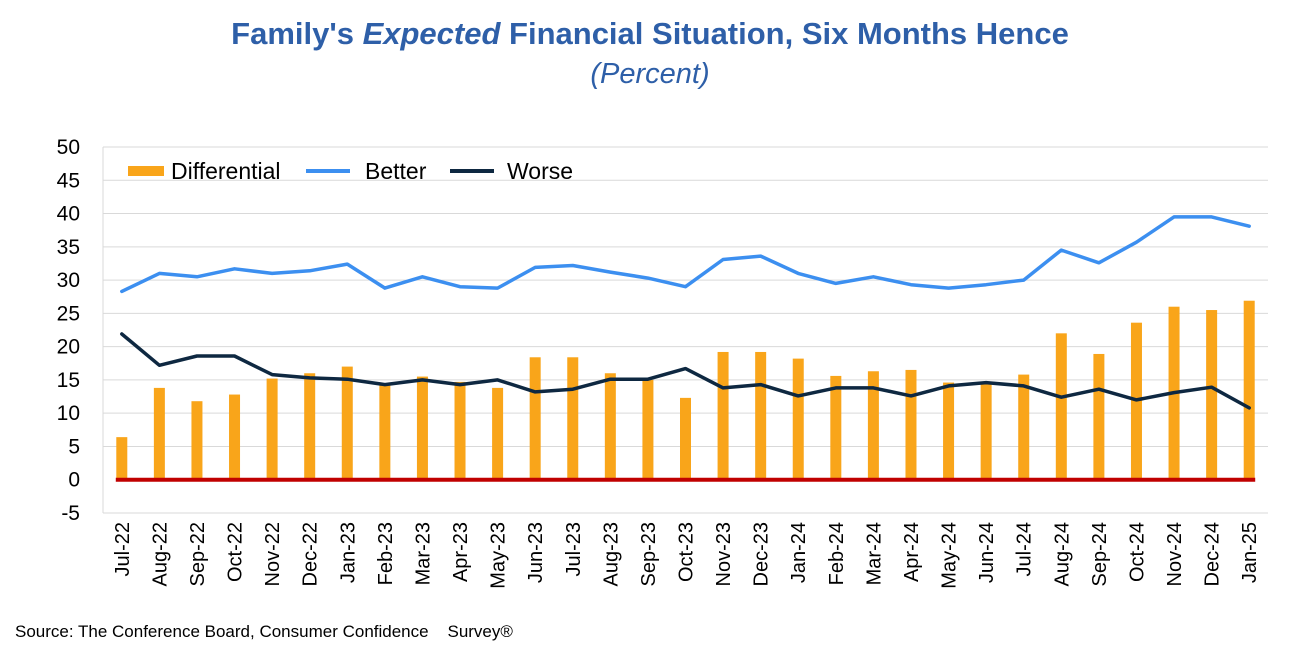 The width and height of the screenshot is (1313, 649). Describe the element at coordinates (311, 554) in the screenshot. I see `x-tick-label: Dec-22` at that location.